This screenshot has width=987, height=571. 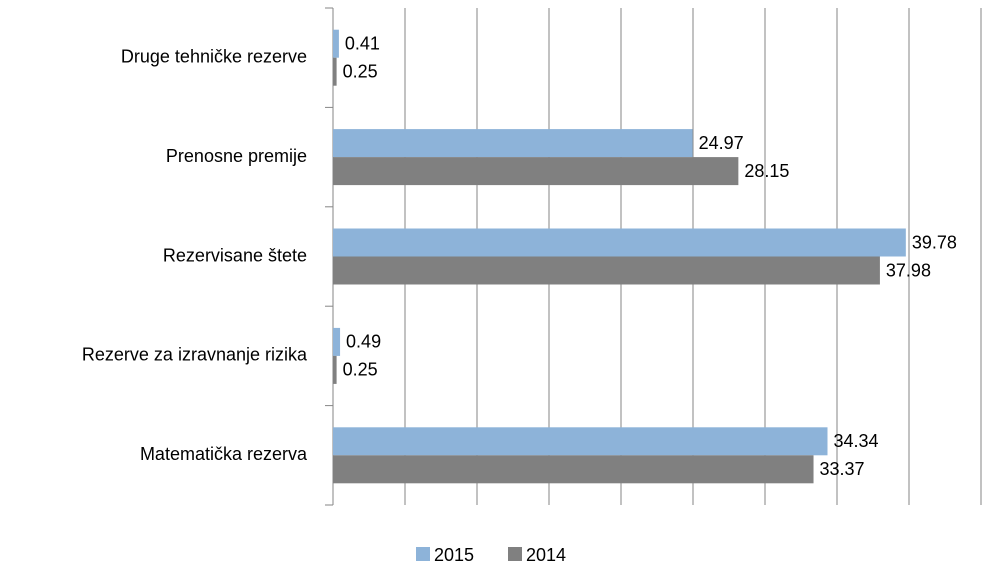 What do you see at coordinates (195, 355) in the screenshot?
I see `y-tick-label: Rezerve za izravnanje rizika` at bounding box center [195, 355].